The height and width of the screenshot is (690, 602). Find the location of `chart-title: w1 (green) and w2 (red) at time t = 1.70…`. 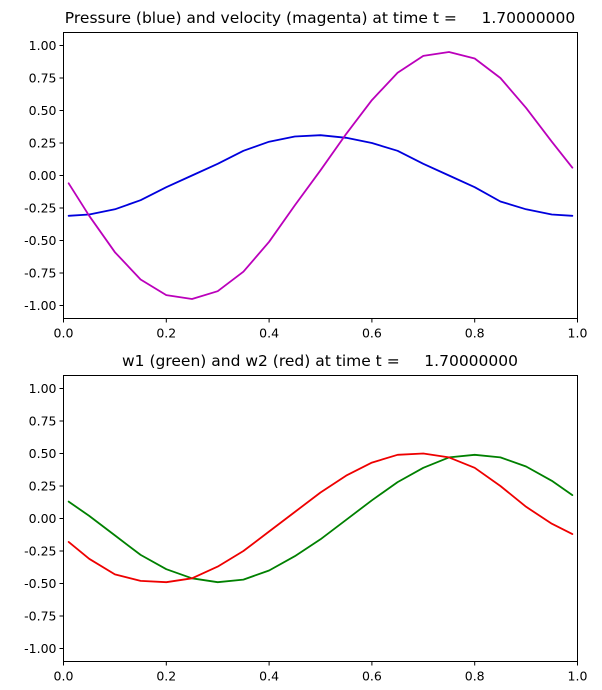

chart-title: w1 (green) and w2 (red) at time t = 1.70… is located at coordinates (320, 361).